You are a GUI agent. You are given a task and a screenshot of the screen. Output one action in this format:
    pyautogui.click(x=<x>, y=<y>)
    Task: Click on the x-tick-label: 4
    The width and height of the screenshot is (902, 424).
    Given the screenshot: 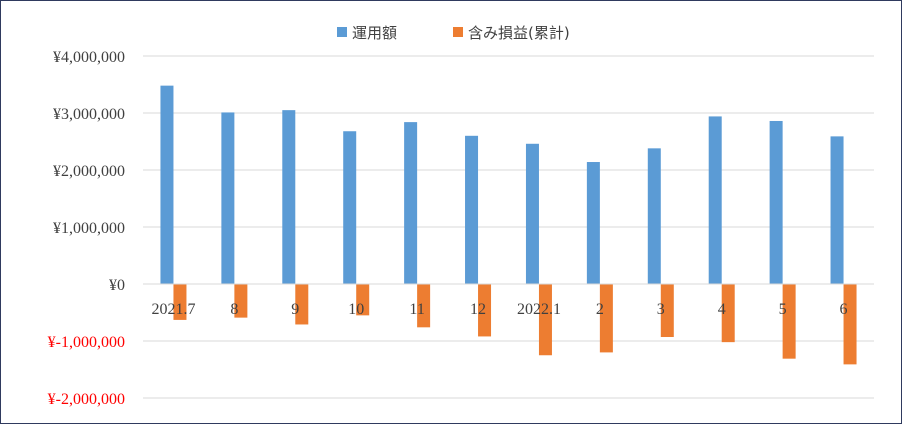 What is the action you would take?
    pyautogui.click(x=722, y=309)
    